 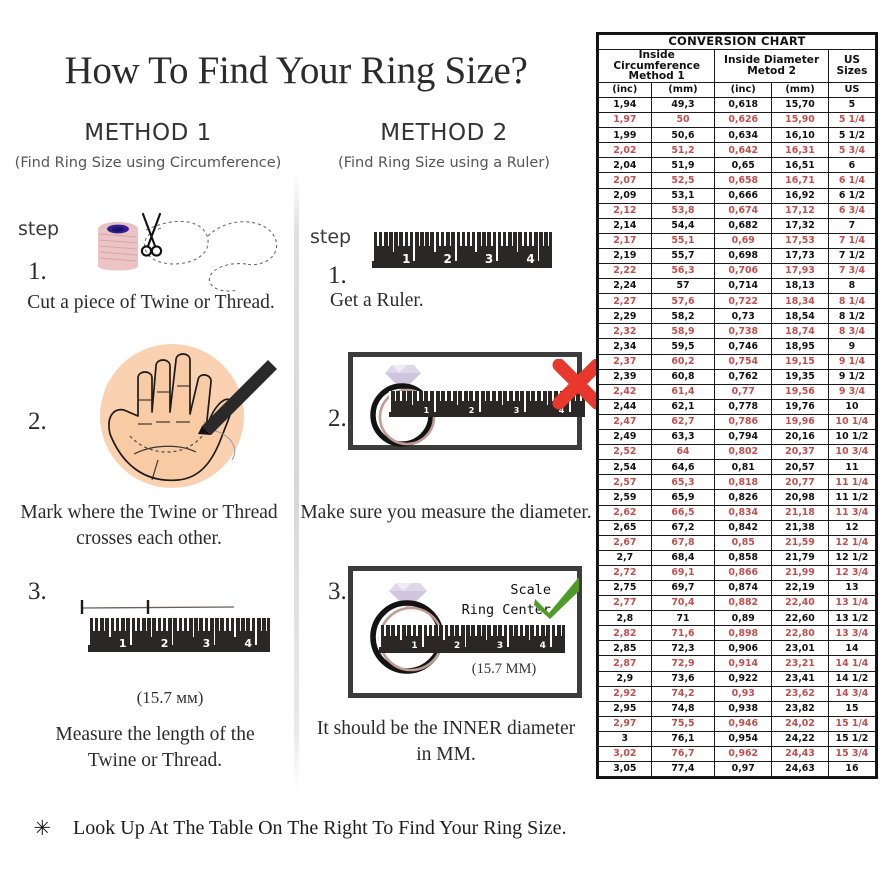 What do you see at coordinates (37, 591) in the screenshot?
I see `method-1-step-3-number: 3.` at bounding box center [37, 591].